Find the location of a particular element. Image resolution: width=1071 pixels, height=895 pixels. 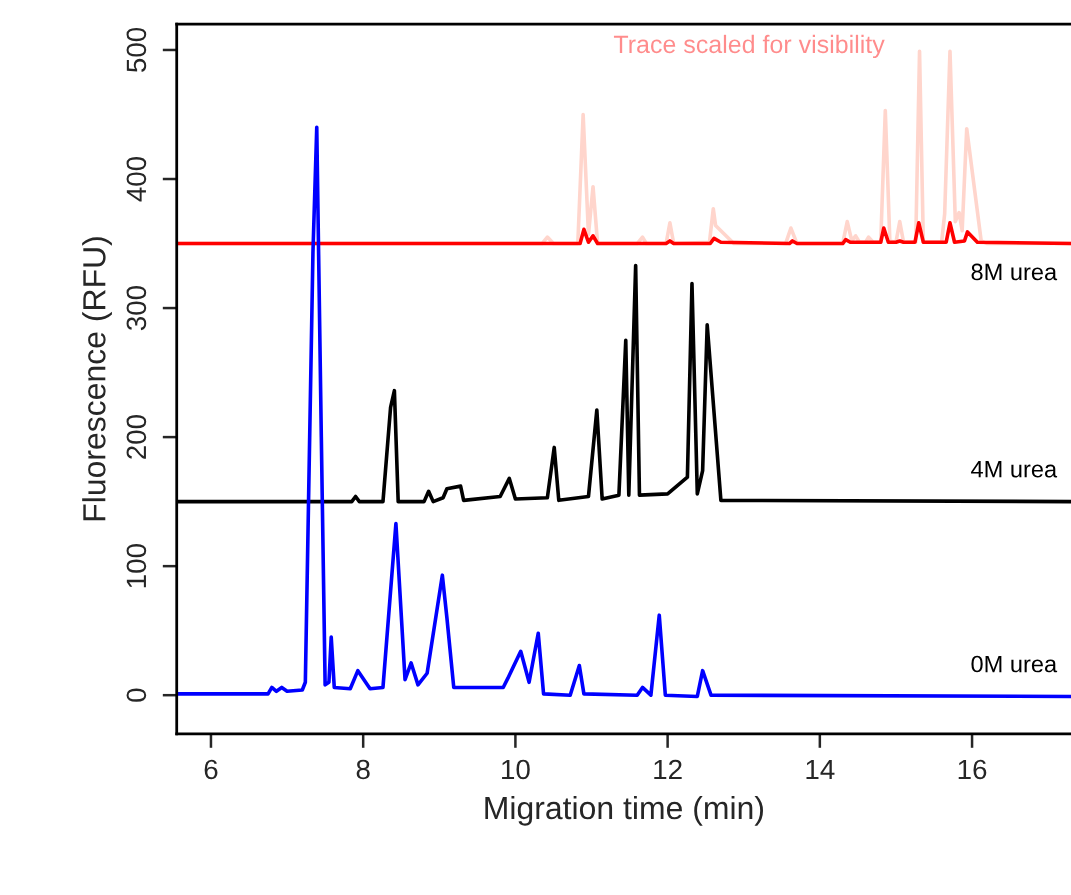

x-tick-label: 14 is located at coordinates (820, 769).